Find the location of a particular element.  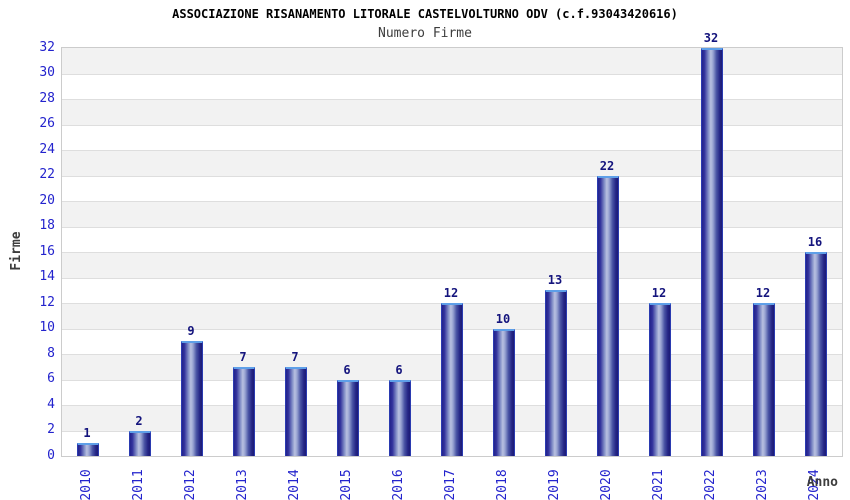

bar-2019 is located at coordinates (556, 373).